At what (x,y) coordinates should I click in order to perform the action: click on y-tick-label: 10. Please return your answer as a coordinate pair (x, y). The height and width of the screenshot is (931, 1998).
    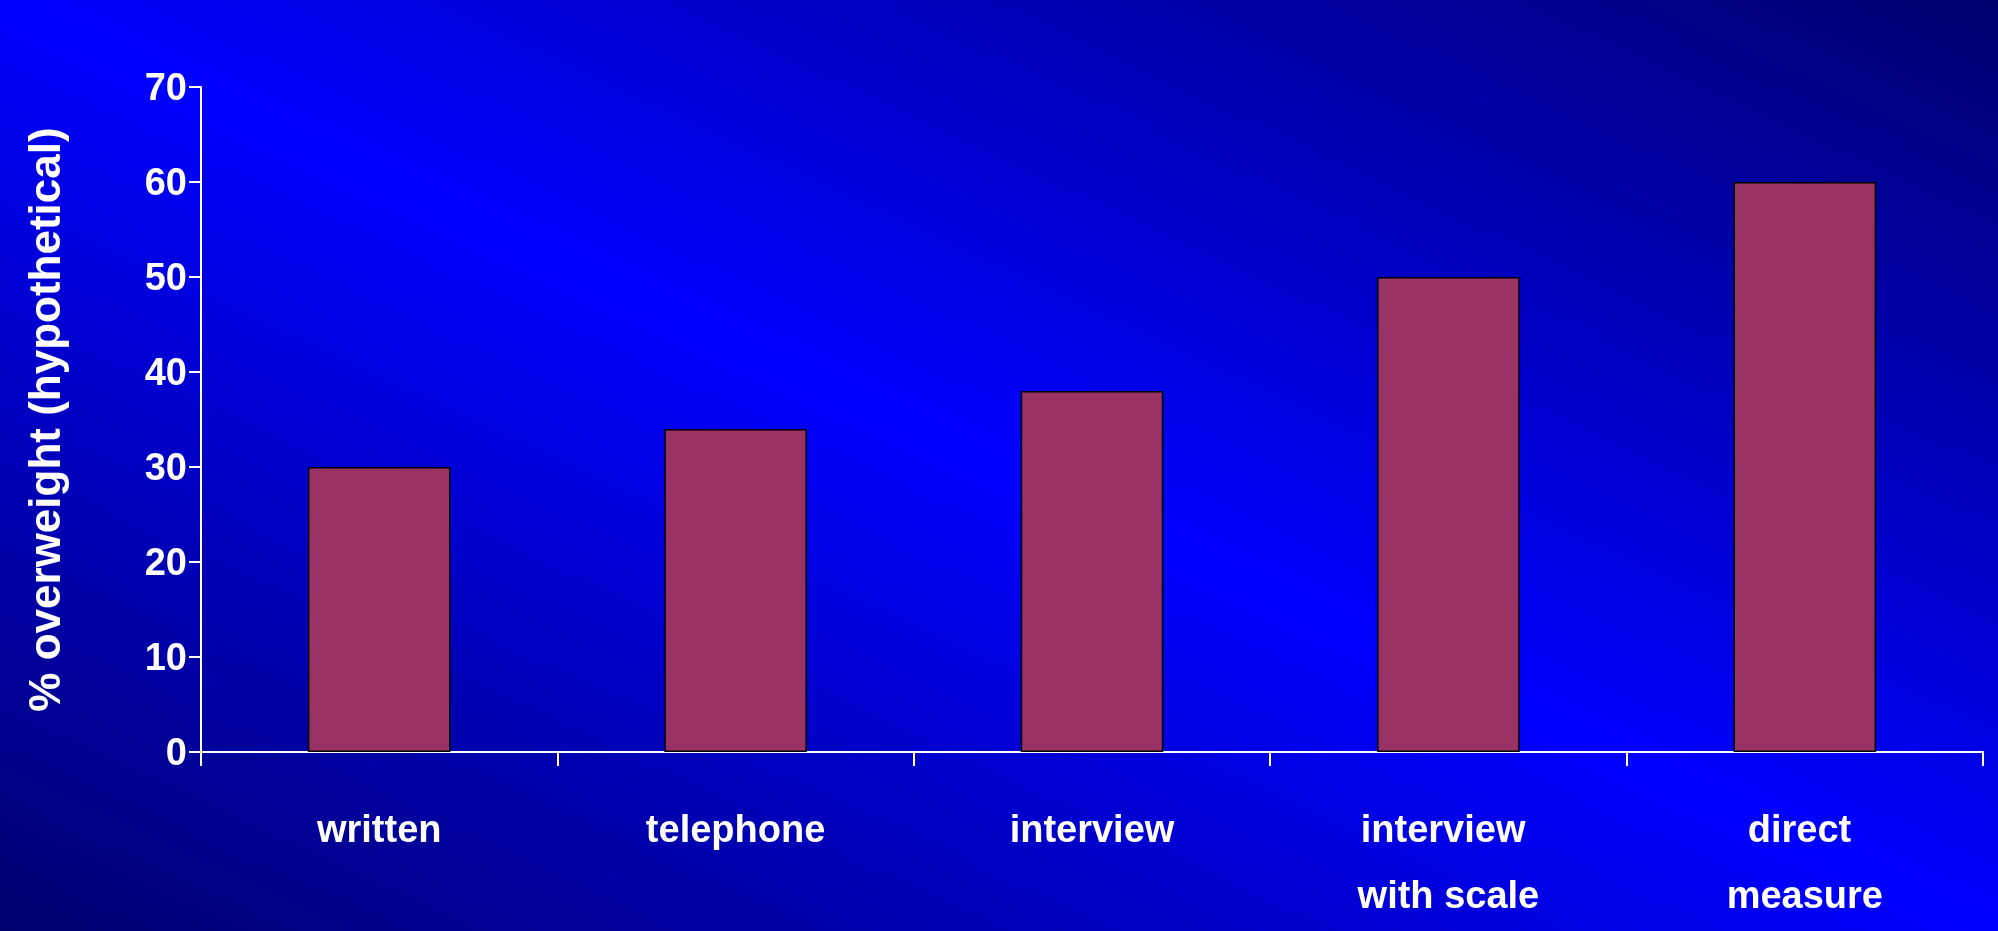
    Looking at the image, I should click on (165, 657).